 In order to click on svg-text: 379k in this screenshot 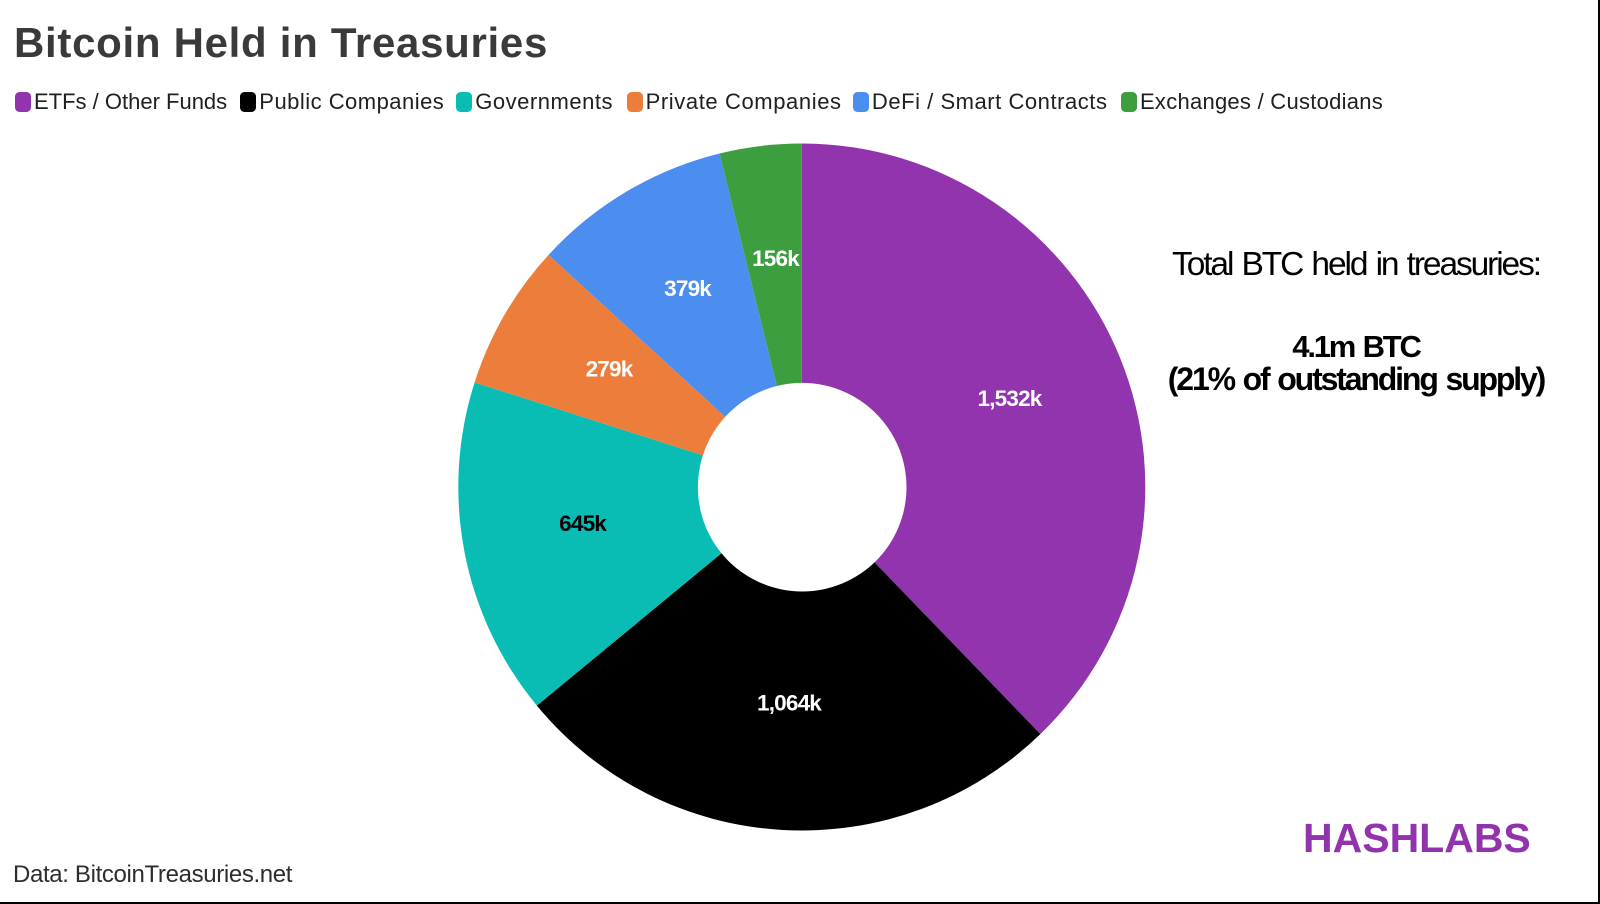, I will do `click(688, 288)`.